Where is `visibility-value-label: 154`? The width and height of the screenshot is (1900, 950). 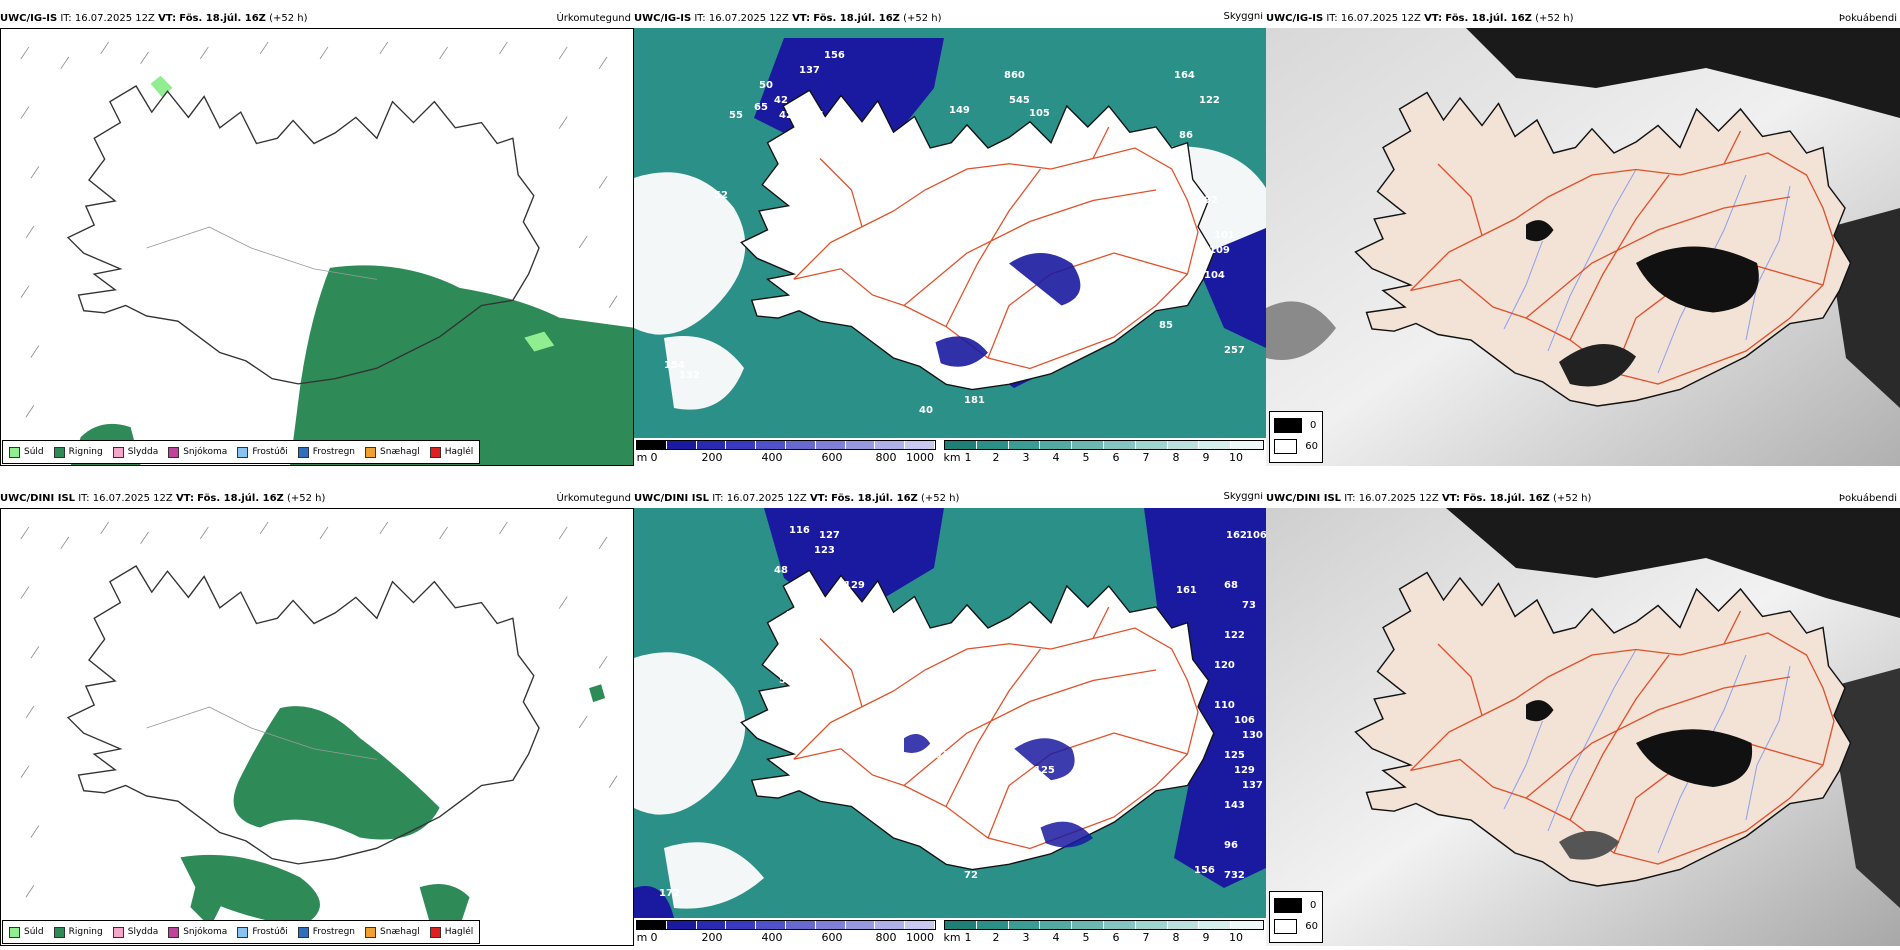 visibility-value-label: 154 is located at coordinates (674, 365).